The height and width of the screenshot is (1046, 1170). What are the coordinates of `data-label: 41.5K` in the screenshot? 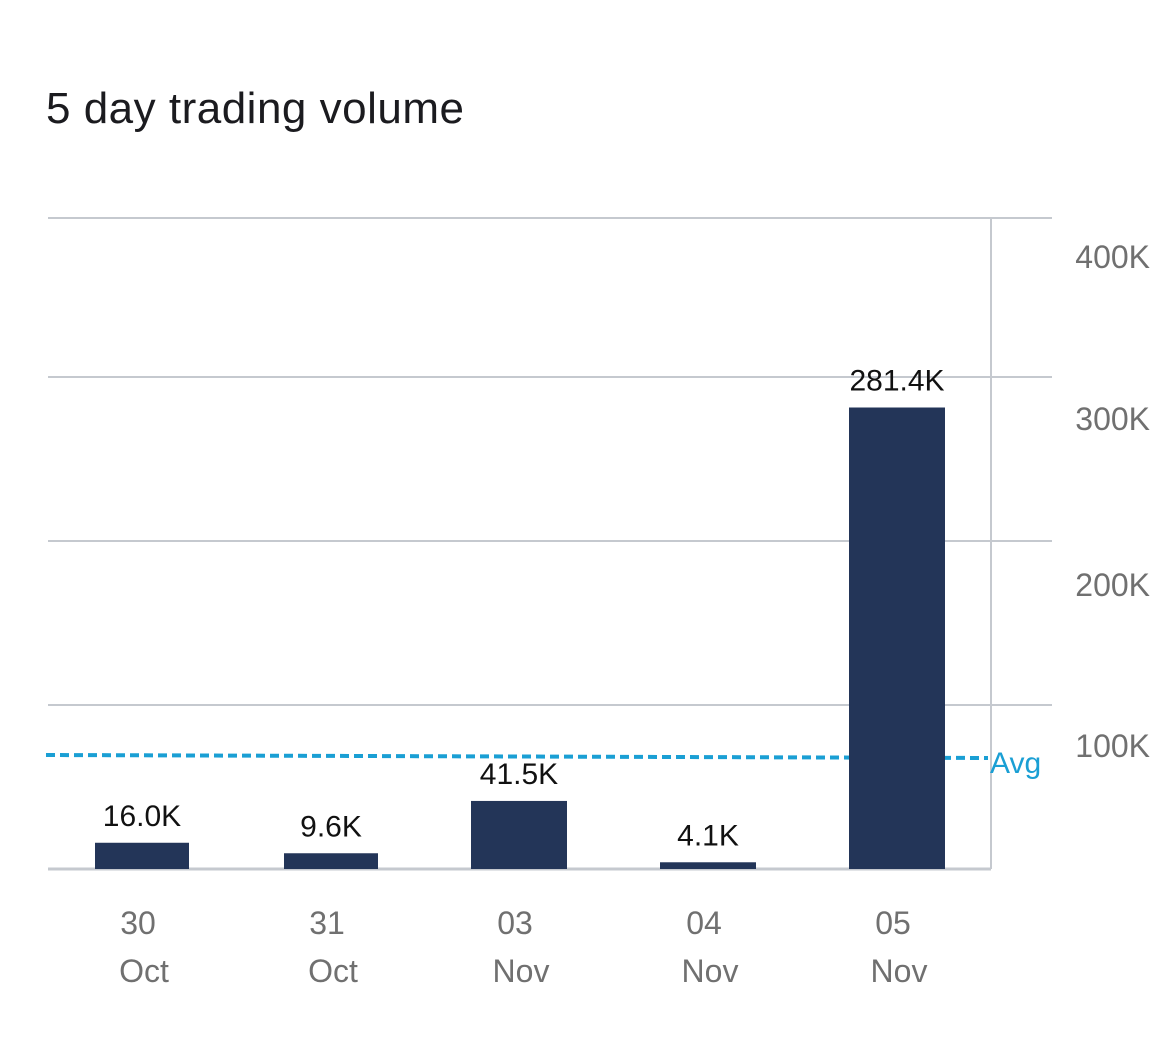 It's located at (519, 774).